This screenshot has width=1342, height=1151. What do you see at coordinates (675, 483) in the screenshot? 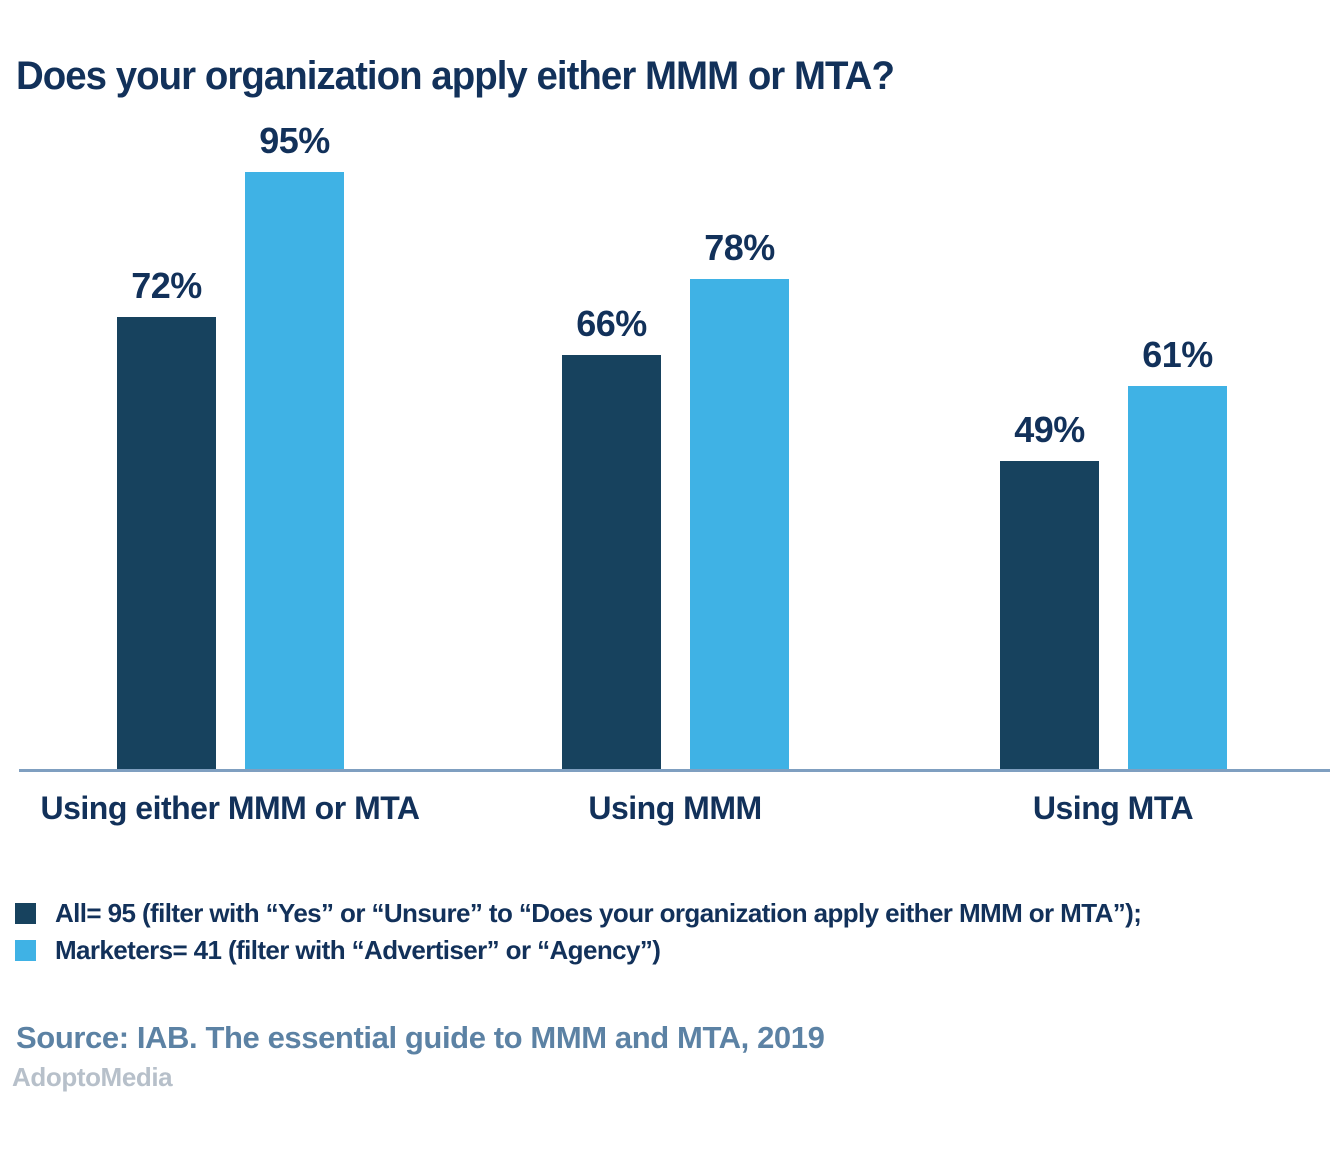
I see `bar-group-1: 66% 78% Using MMM` at bounding box center [675, 483].